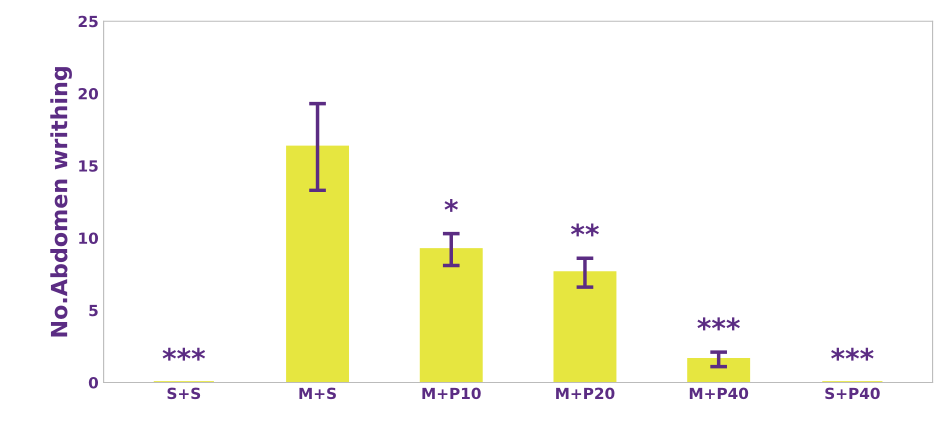  I want to click on x-tick-label: M+S, so click(317, 394).